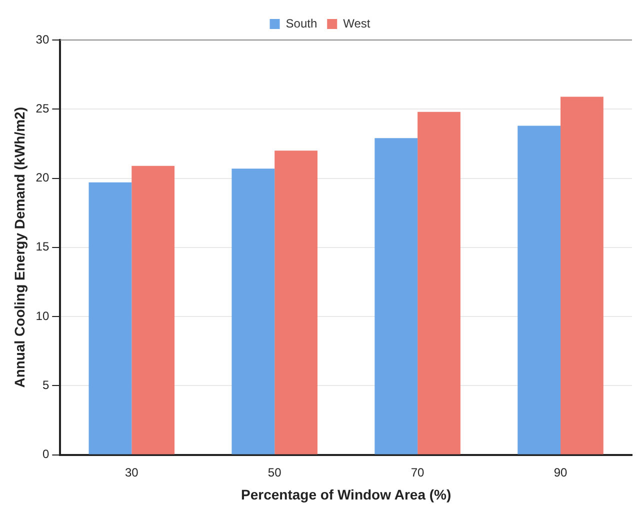 This screenshot has width=644, height=520. What do you see at coordinates (43, 315) in the screenshot?
I see `y-tick-label: 10` at bounding box center [43, 315].